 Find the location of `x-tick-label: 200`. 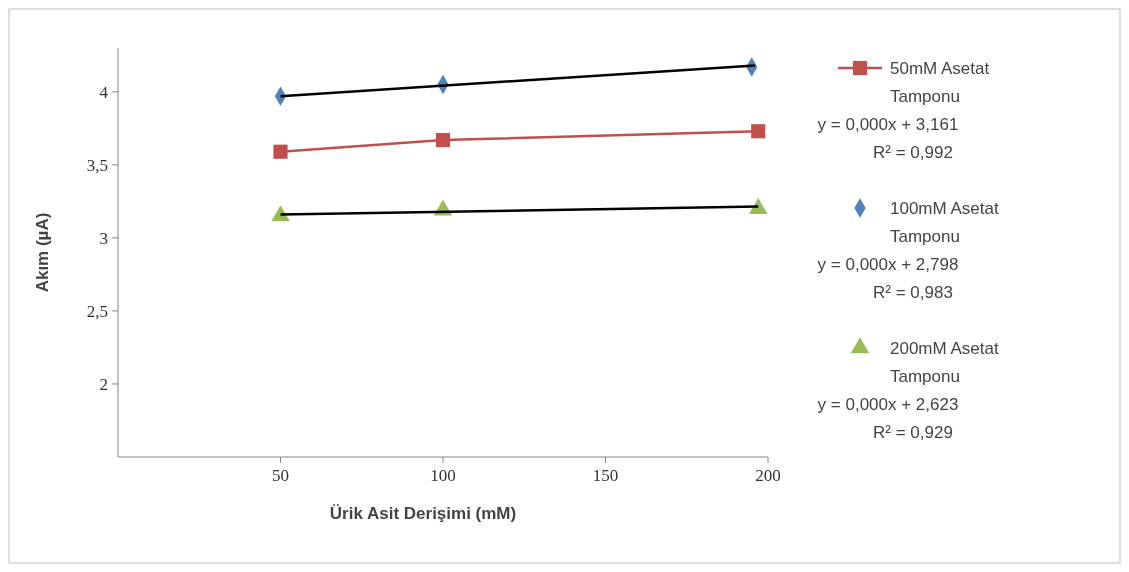

x-tick-label: 200 is located at coordinates (768, 475).